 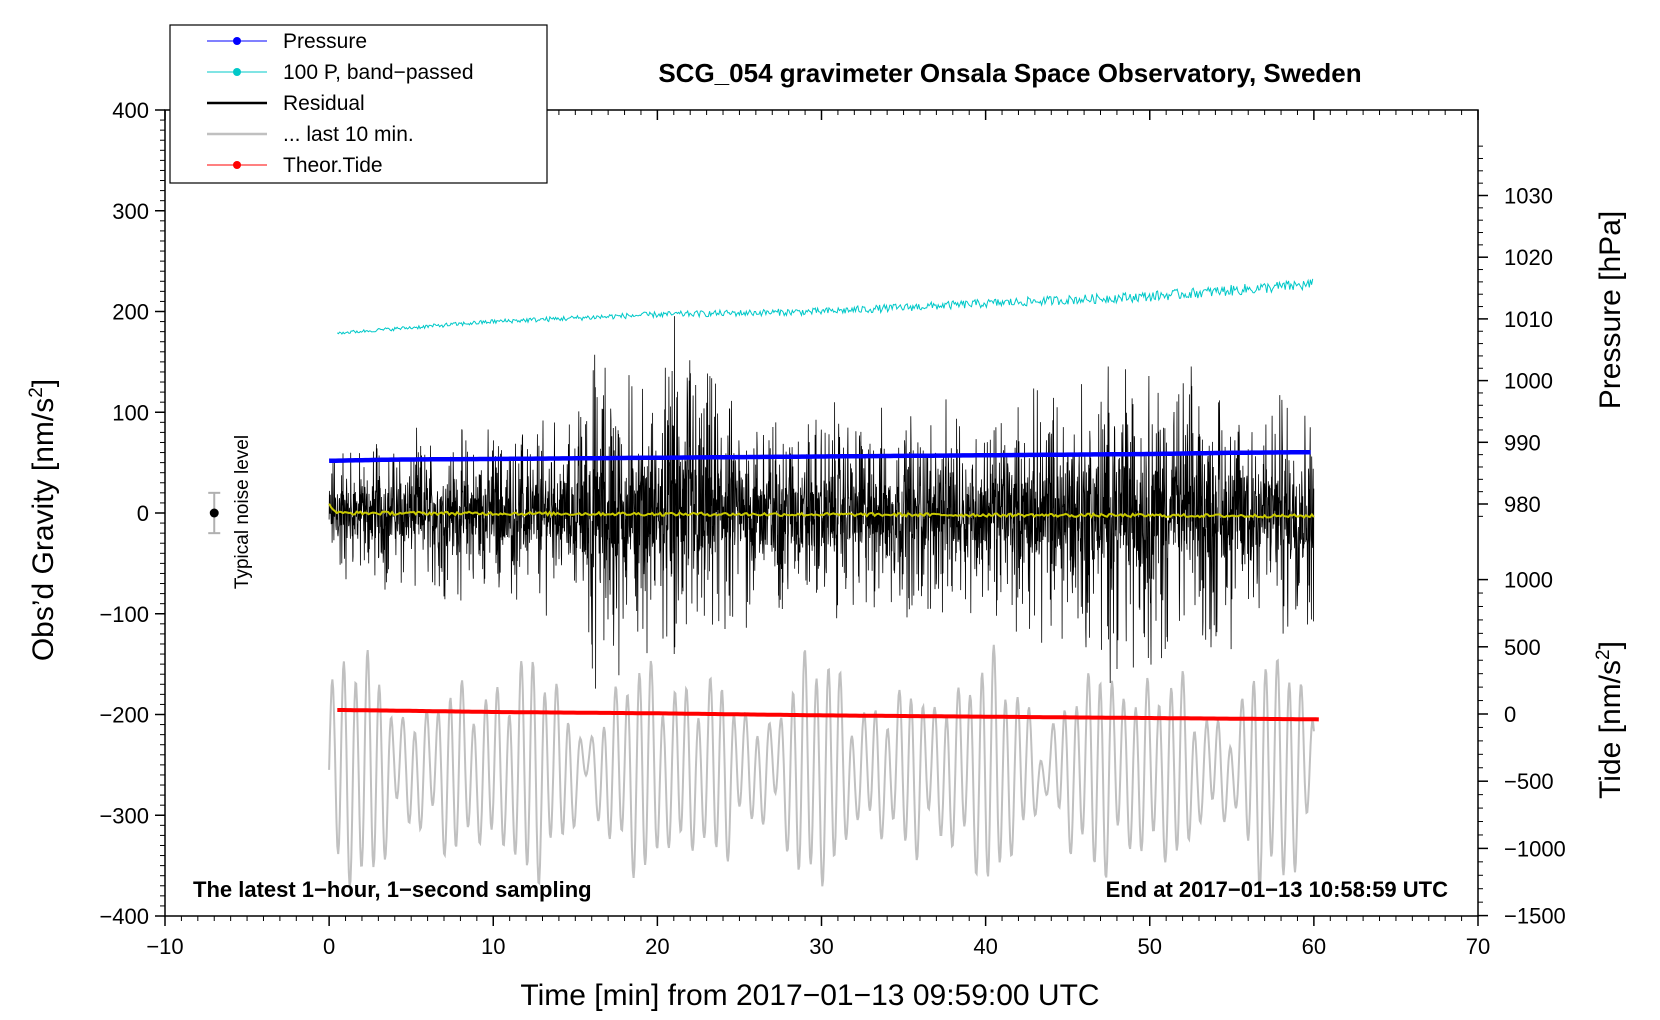 I want to click on series-theoretical-tide, so click(x=828, y=715).